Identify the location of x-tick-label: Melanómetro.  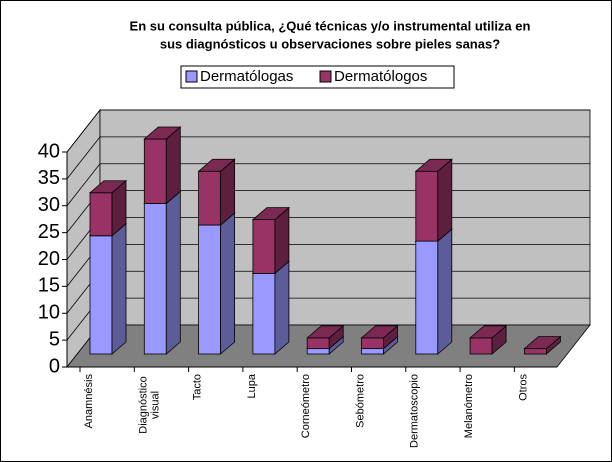
(469, 406).